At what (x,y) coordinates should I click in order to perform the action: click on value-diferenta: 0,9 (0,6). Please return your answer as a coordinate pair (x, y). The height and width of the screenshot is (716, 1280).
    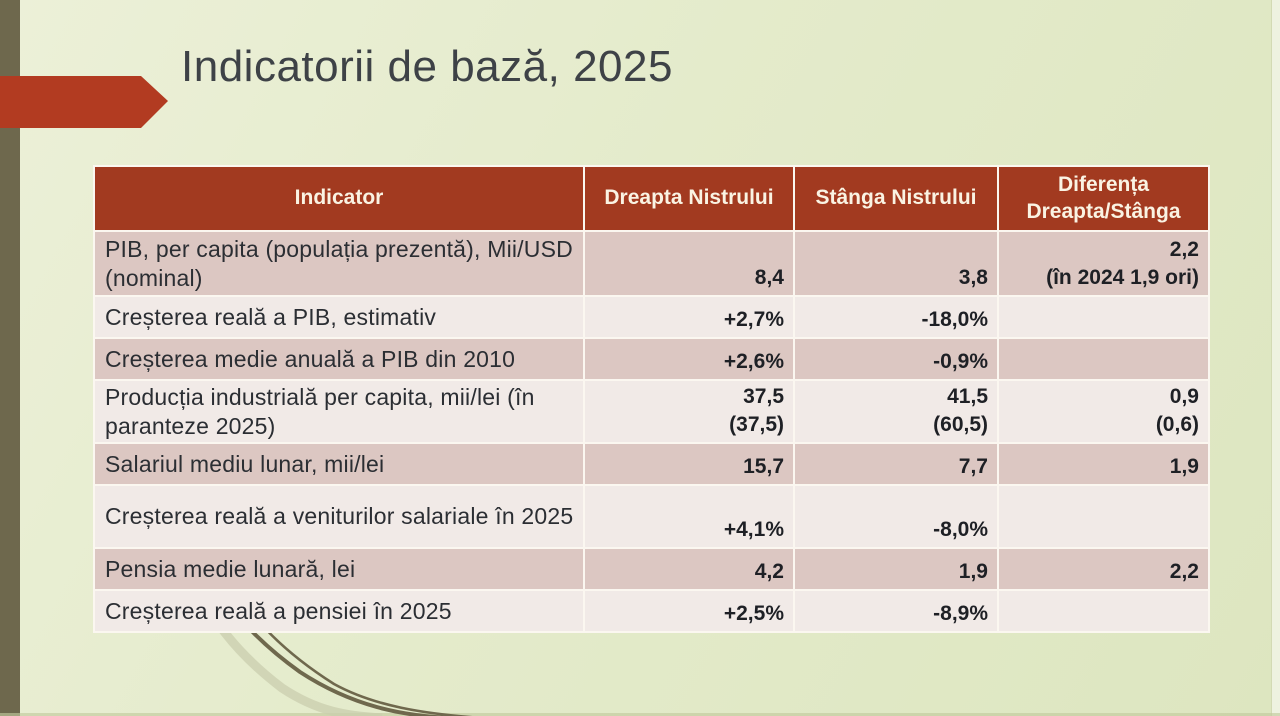
    Looking at the image, I should click on (1103, 411).